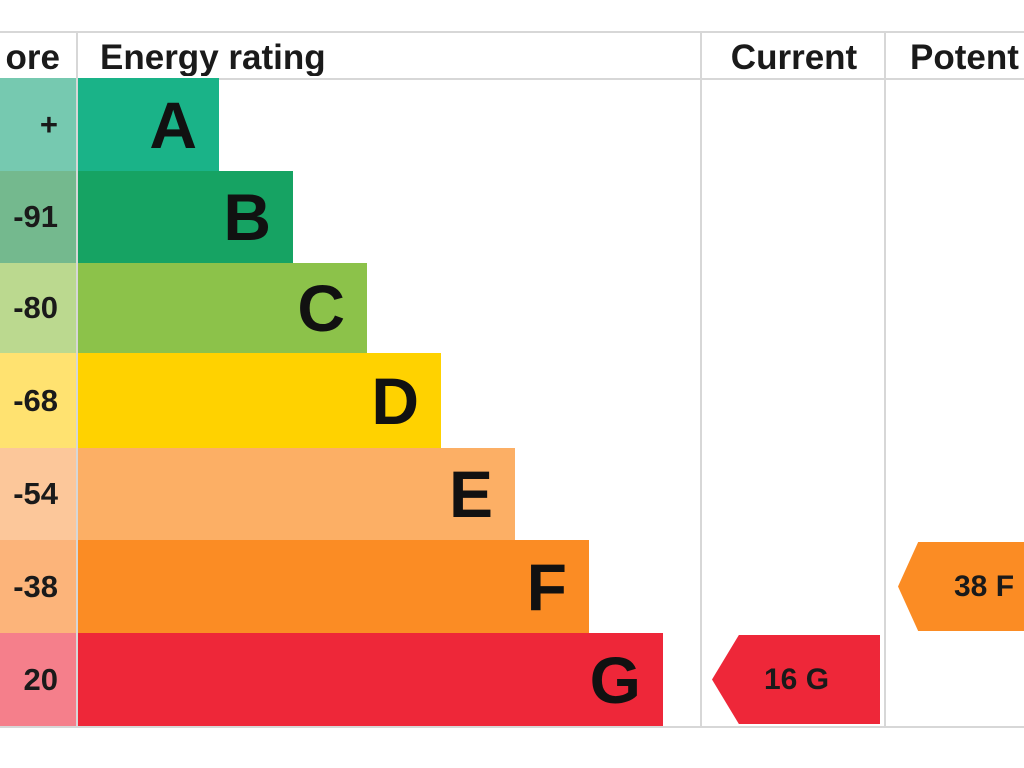  I want to click on rating-band-c: C, so click(222, 308).